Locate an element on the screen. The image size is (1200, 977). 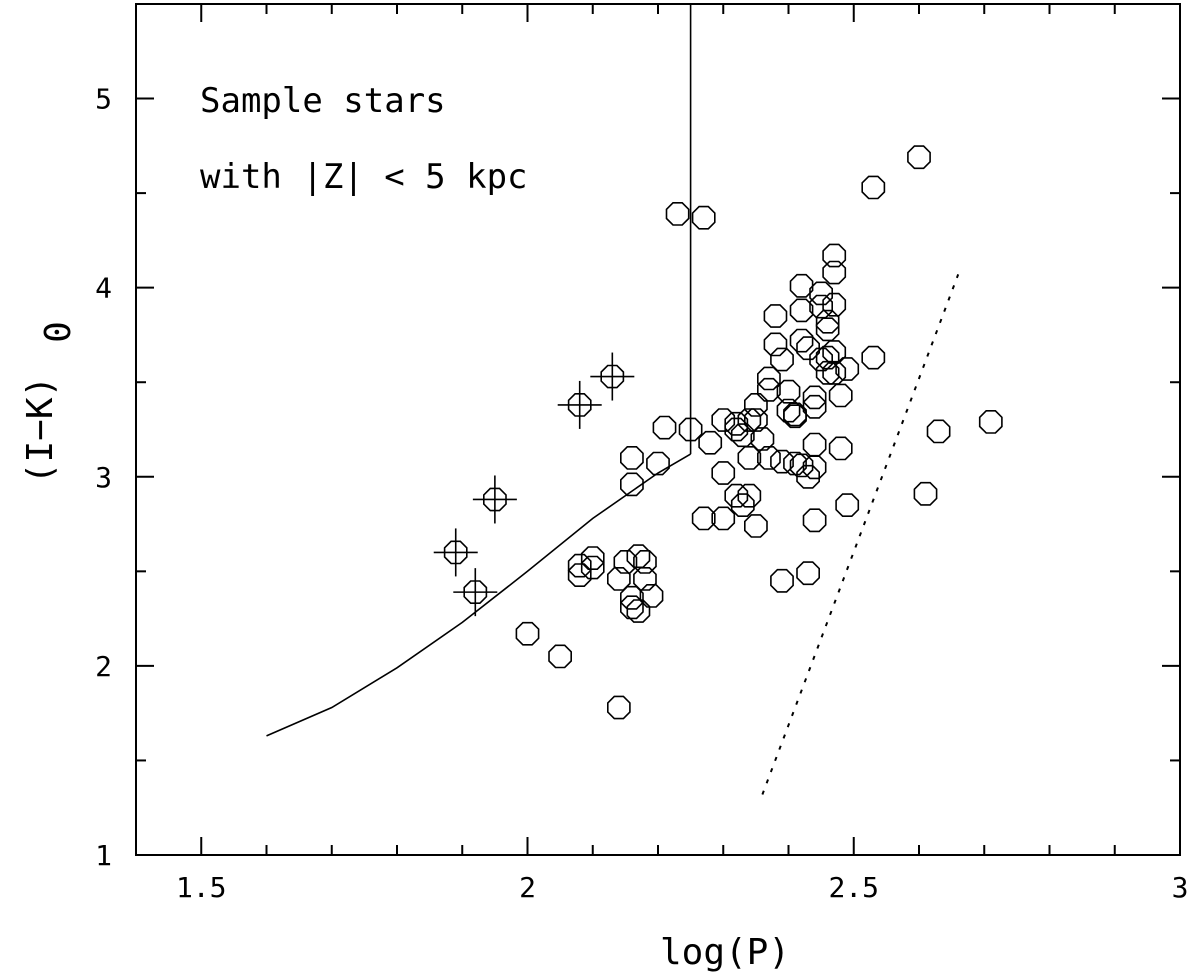
dotted-line is located at coordinates (860, 534).